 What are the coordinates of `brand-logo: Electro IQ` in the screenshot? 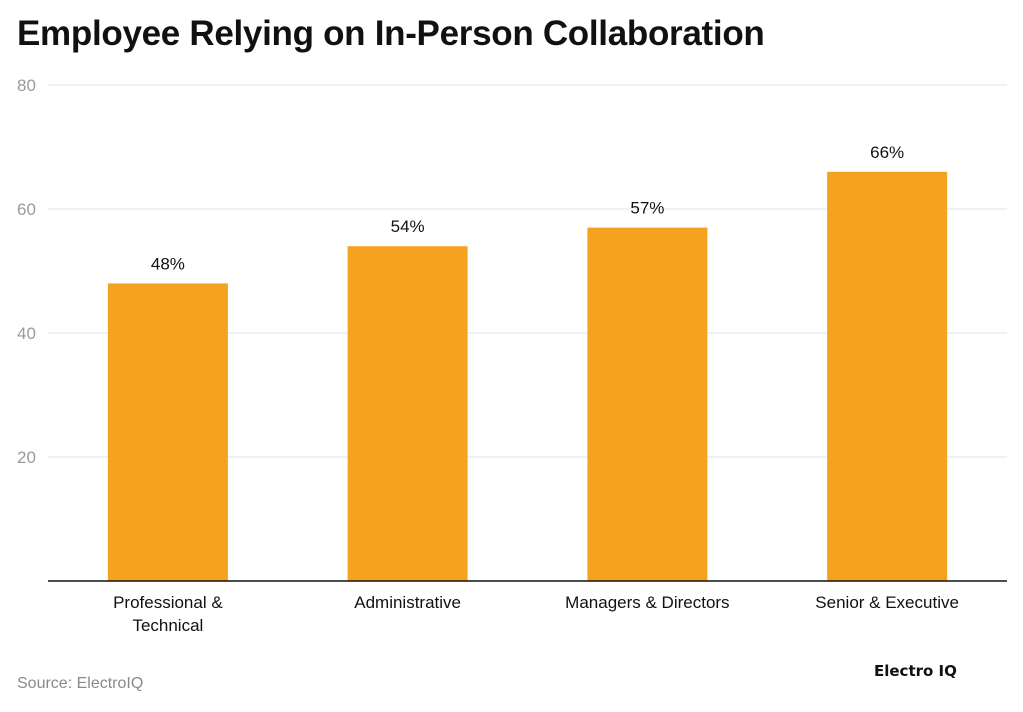 It's located at (915, 671).